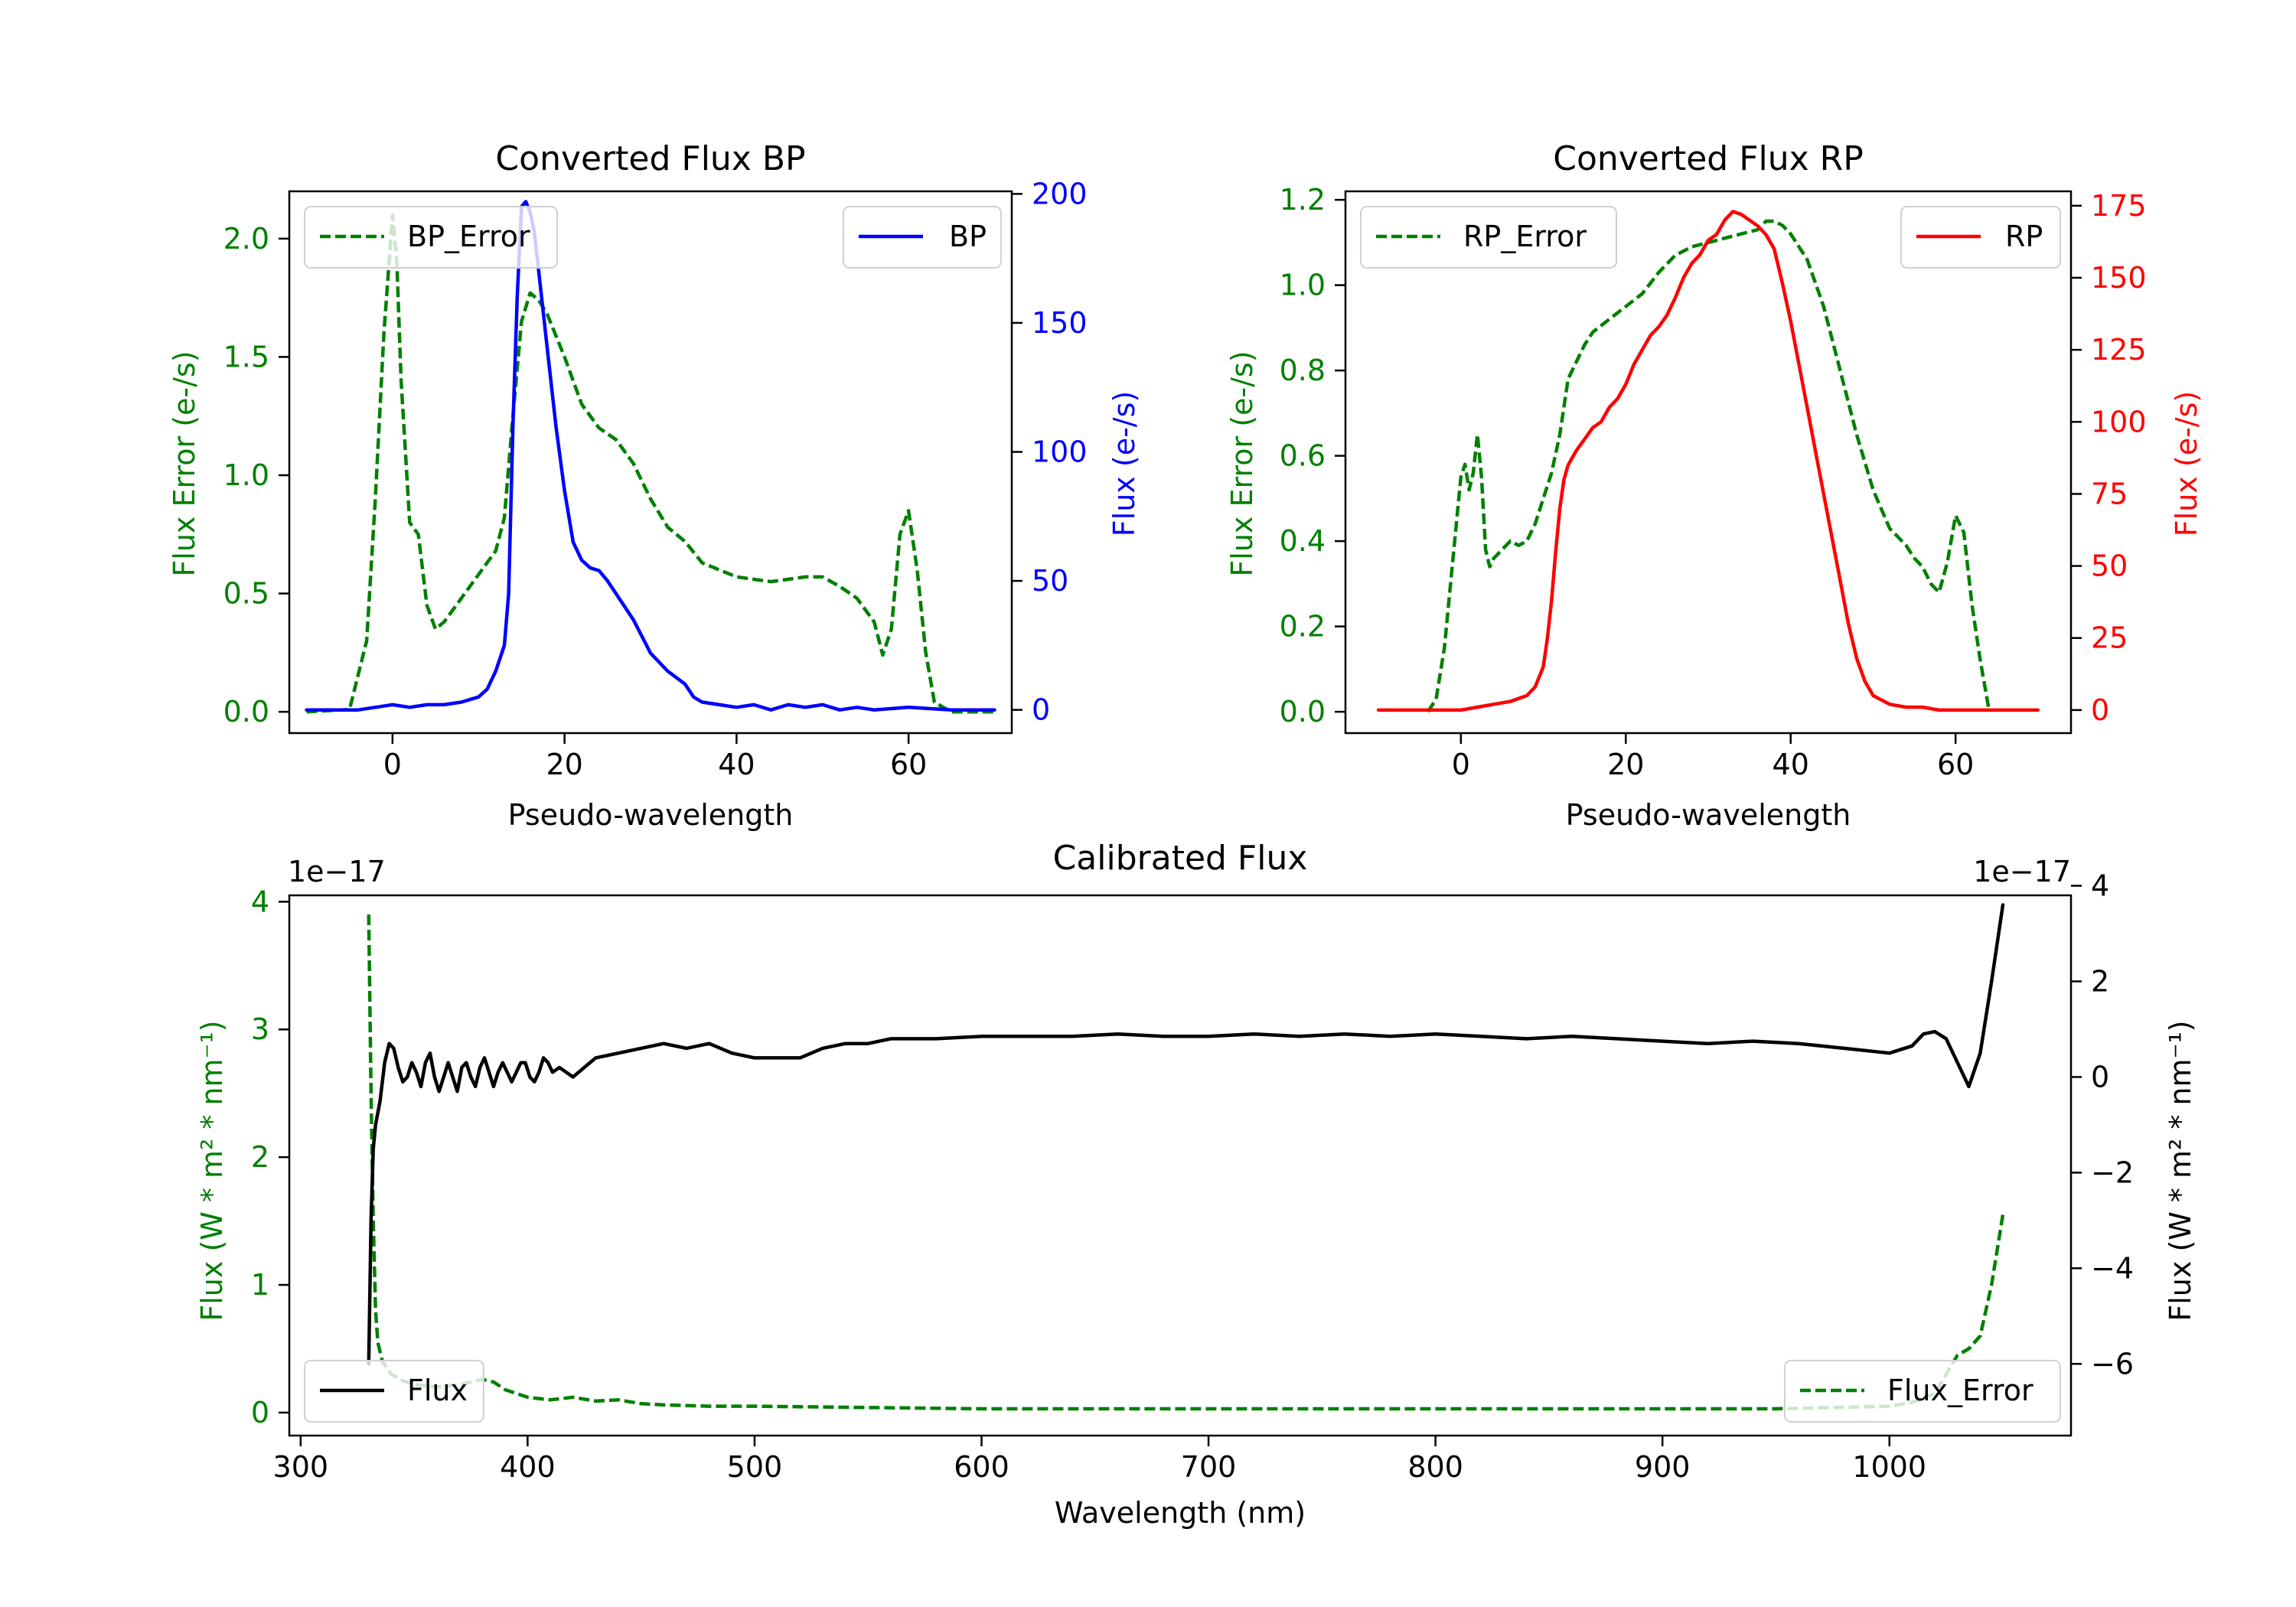 This screenshot has height=1607, width=2296. I want to click on bp-plot-frame, so click(650, 463).